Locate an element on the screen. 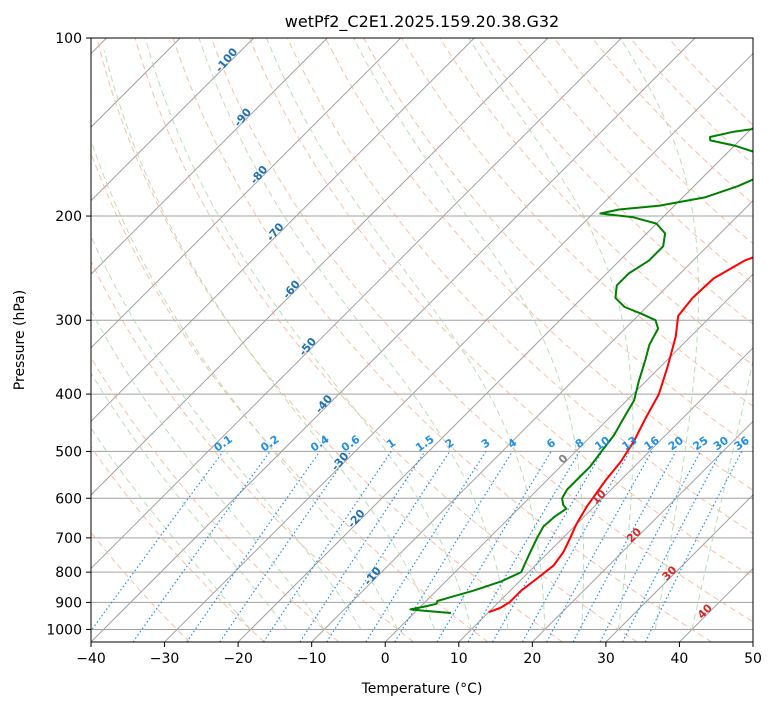 The image size is (775, 708). y-tick-label: 100 is located at coordinates (68, 39).